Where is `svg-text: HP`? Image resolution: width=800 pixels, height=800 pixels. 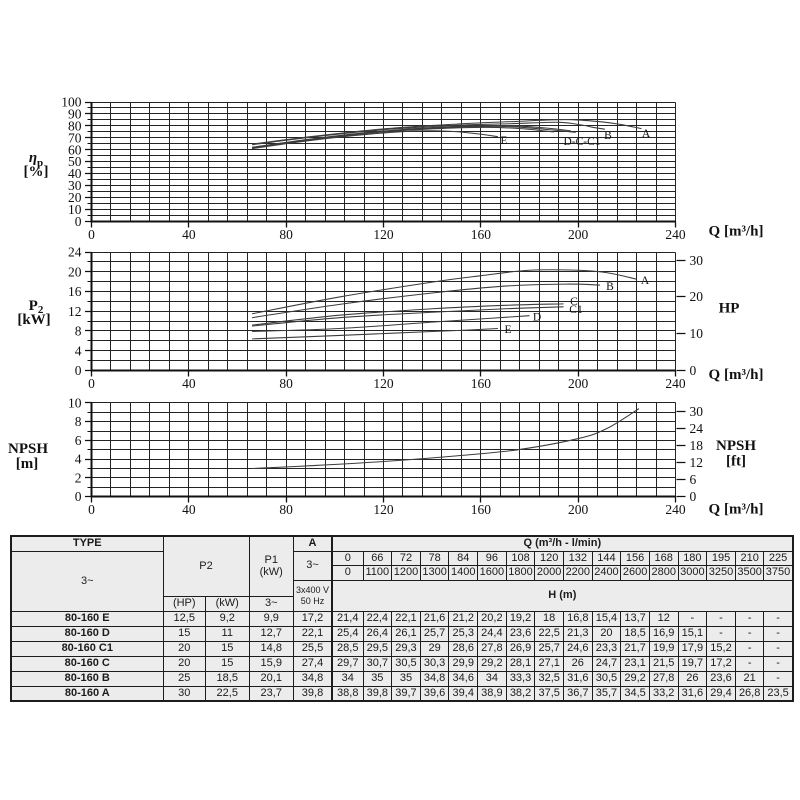
svg-text: HP is located at coordinates (729, 309).